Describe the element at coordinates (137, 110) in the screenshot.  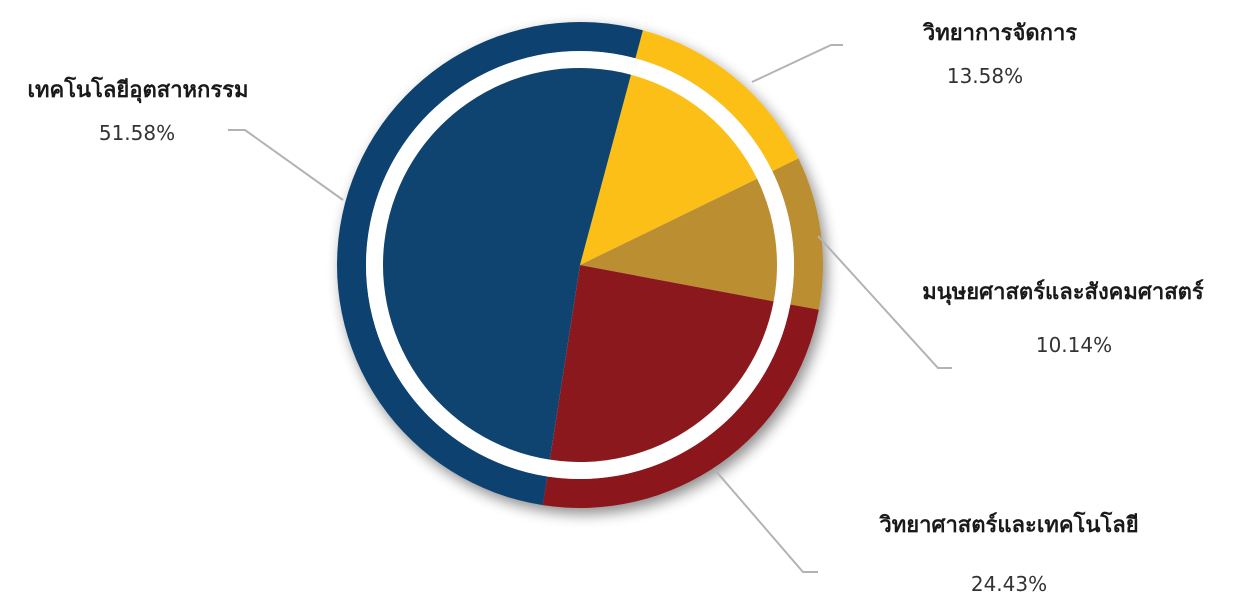
I see `label-slice-4: เทคโนโลยีอุตสาหกรรม 51.58%` at that location.